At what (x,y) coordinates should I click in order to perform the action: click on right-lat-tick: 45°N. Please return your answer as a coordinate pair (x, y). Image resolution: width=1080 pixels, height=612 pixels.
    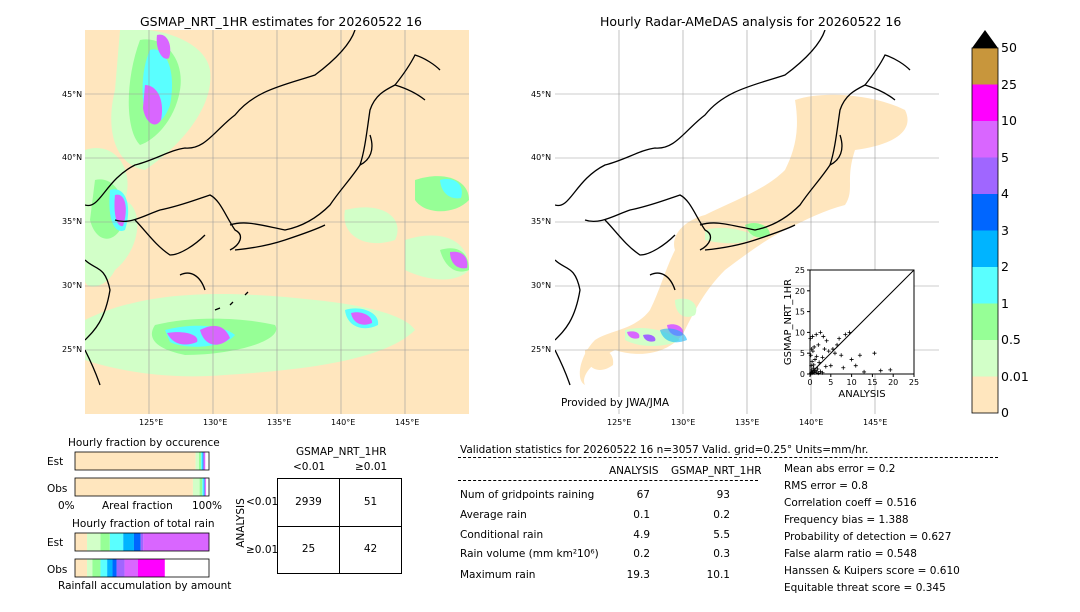
    Looking at the image, I should click on (541, 94).